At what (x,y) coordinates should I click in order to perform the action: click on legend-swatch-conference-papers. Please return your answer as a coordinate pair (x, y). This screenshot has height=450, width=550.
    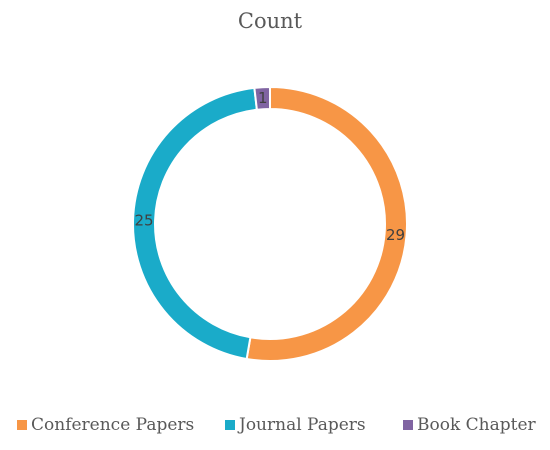
    Looking at the image, I should click on (22, 425).